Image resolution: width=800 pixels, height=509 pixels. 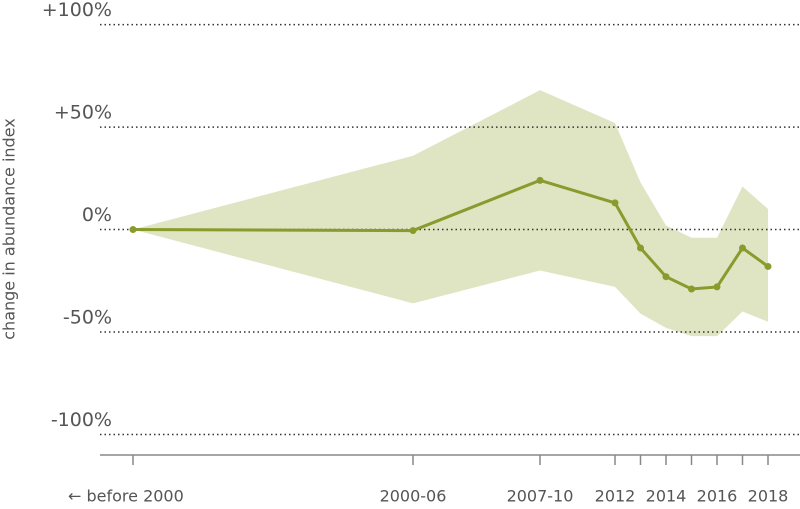 What do you see at coordinates (87, 318) in the screenshot?
I see `y-tick-label: -50%` at bounding box center [87, 318].